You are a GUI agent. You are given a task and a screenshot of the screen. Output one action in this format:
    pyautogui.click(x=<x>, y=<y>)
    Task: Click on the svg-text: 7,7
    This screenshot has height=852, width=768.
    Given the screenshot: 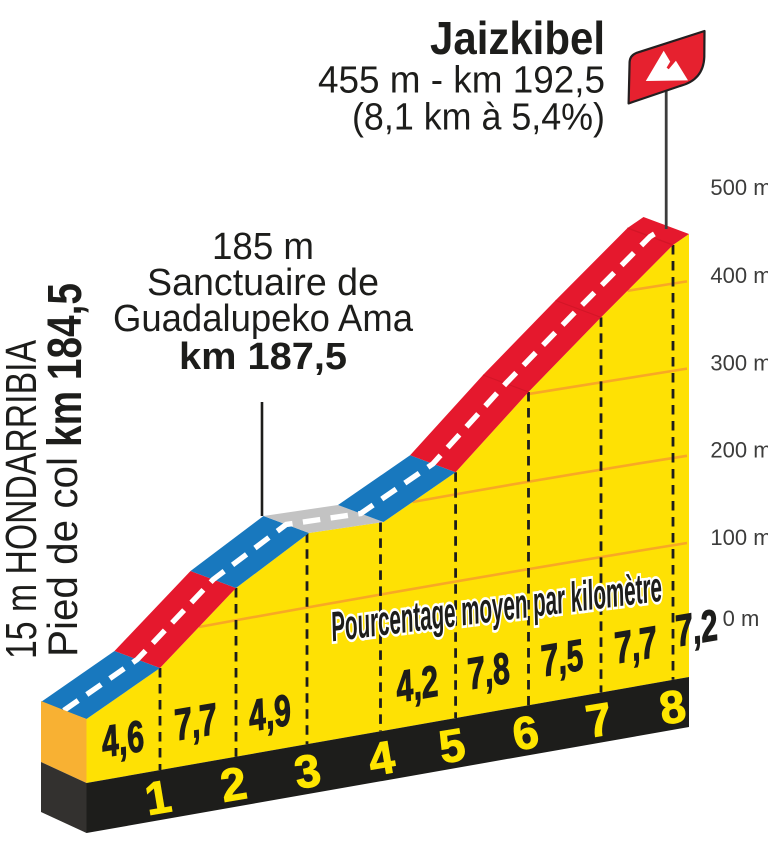 What is the action you would take?
    pyautogui.click(x=196, y=723)
    